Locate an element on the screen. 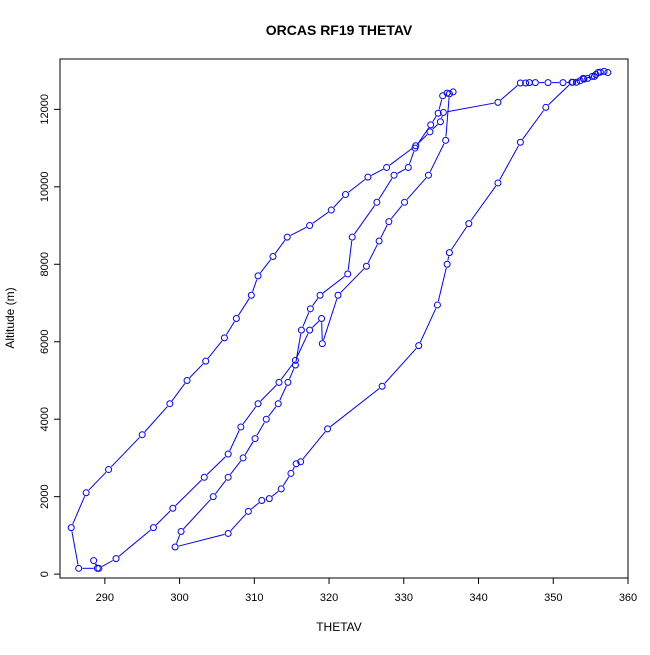 The image size is (650, 655). x-tick-label: 330 is located at coordinates (404, 598).